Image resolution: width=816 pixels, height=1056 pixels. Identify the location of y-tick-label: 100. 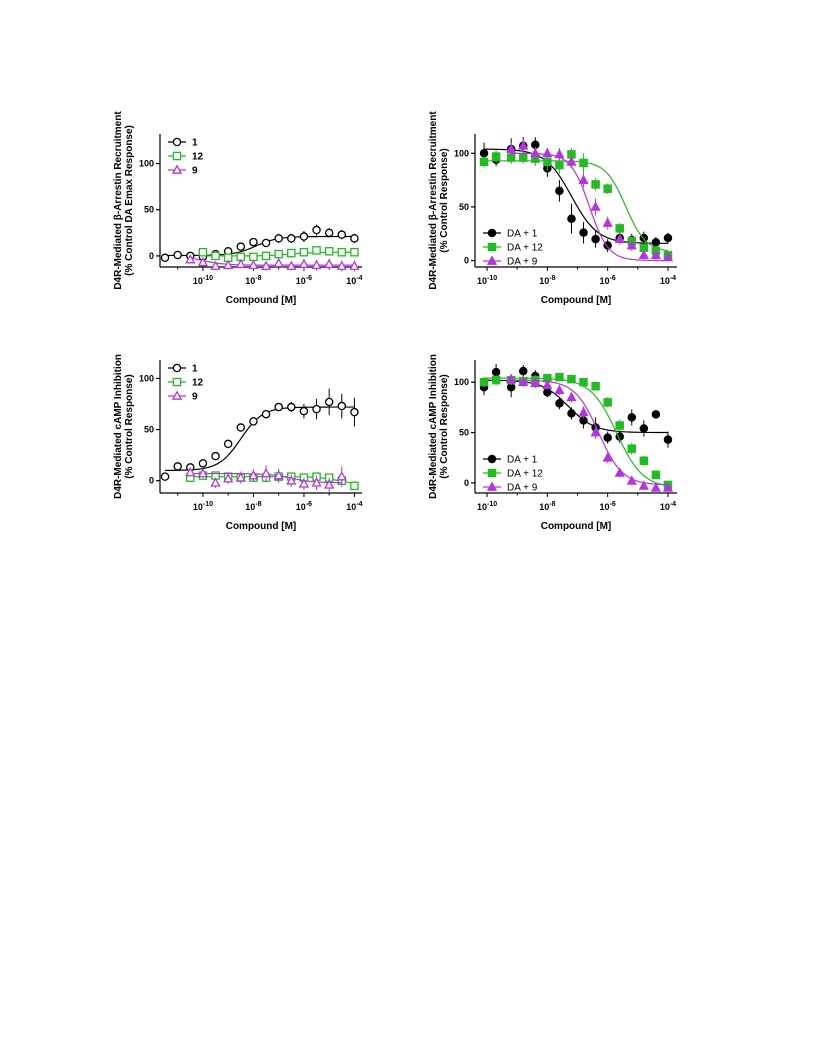
(461, 153).